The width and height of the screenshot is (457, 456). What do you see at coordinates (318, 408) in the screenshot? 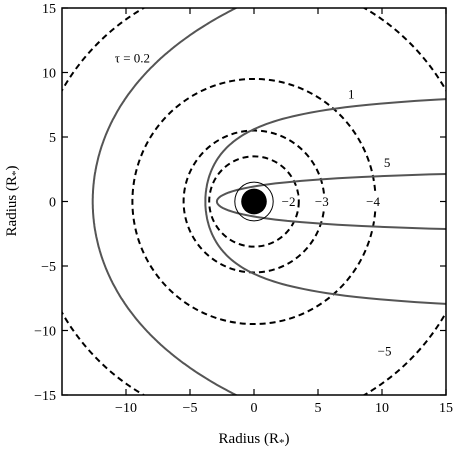
I see `x-tick-label: 5` at bounding box center [318, 408].